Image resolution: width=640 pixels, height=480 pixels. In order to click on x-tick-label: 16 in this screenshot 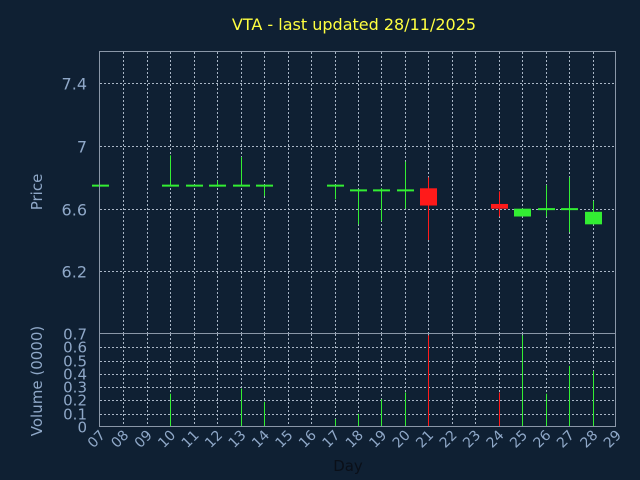, I will do `click(308, 439)`.